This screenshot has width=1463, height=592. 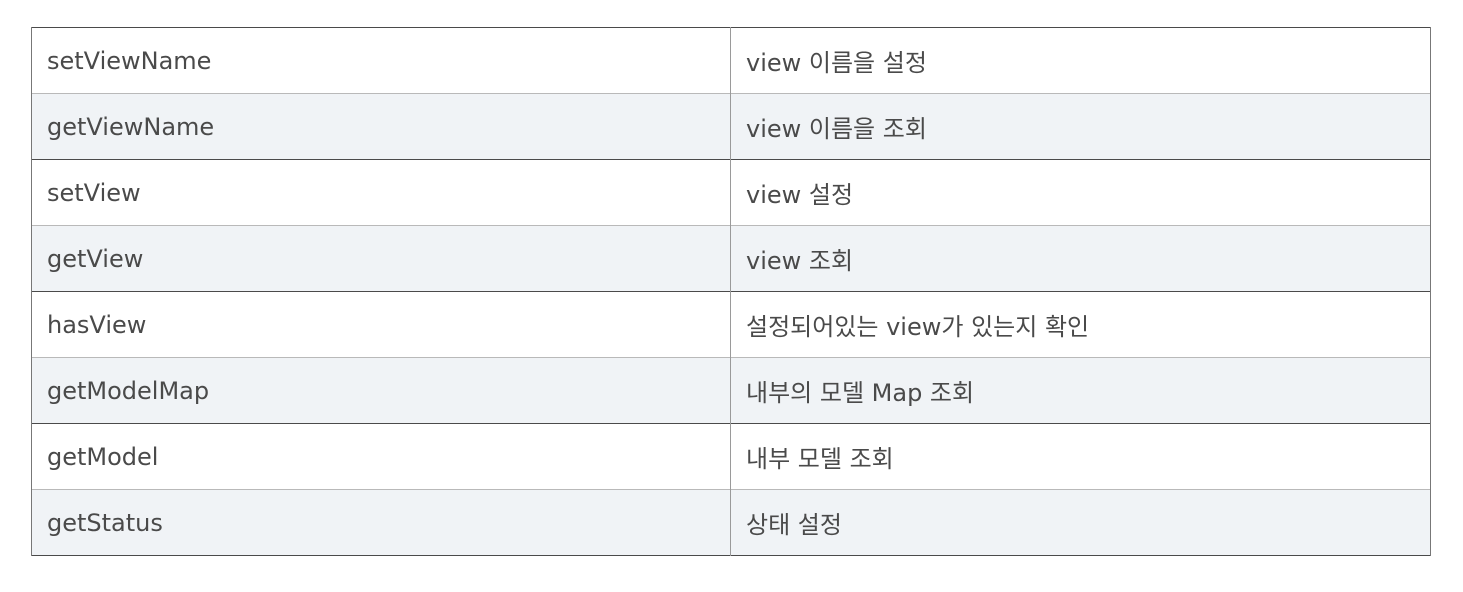 What do you see at coordinates (381, 60) in the screenshot?
I see `method-name-cell: setViewName` at bounding box center [381, 60].